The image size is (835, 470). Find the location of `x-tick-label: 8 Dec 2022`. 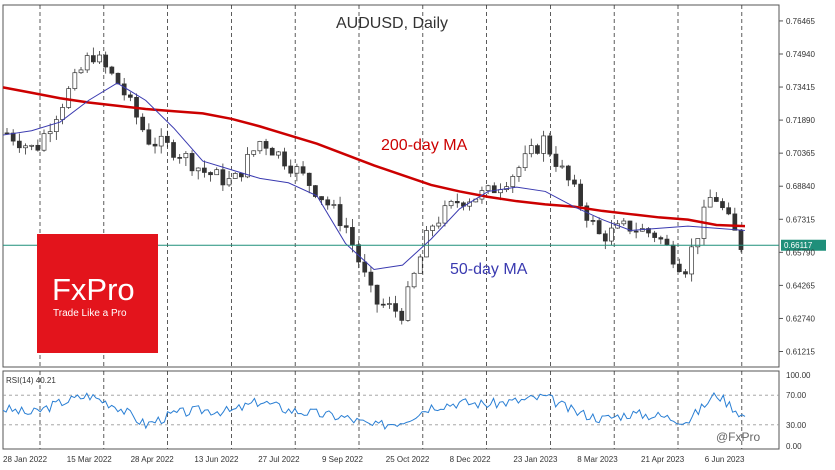

x-tick-label: 8 Dec 2022 is located at coordinates (470, 459).